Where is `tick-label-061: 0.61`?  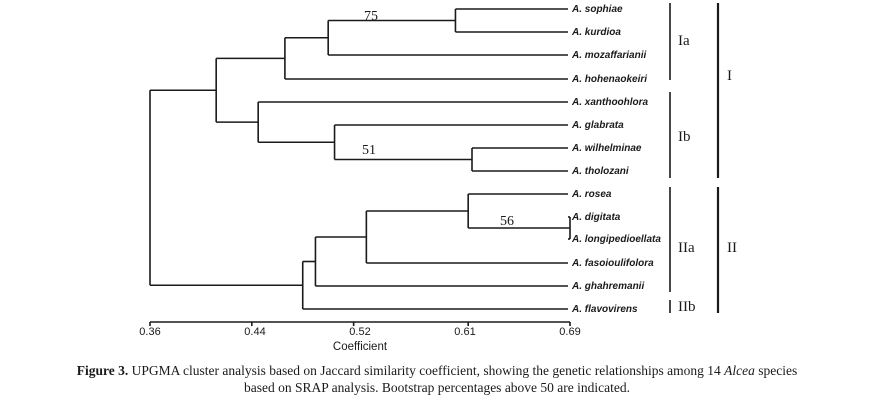 tick-label-061: 0.61 is located at coordinates (464, 332).